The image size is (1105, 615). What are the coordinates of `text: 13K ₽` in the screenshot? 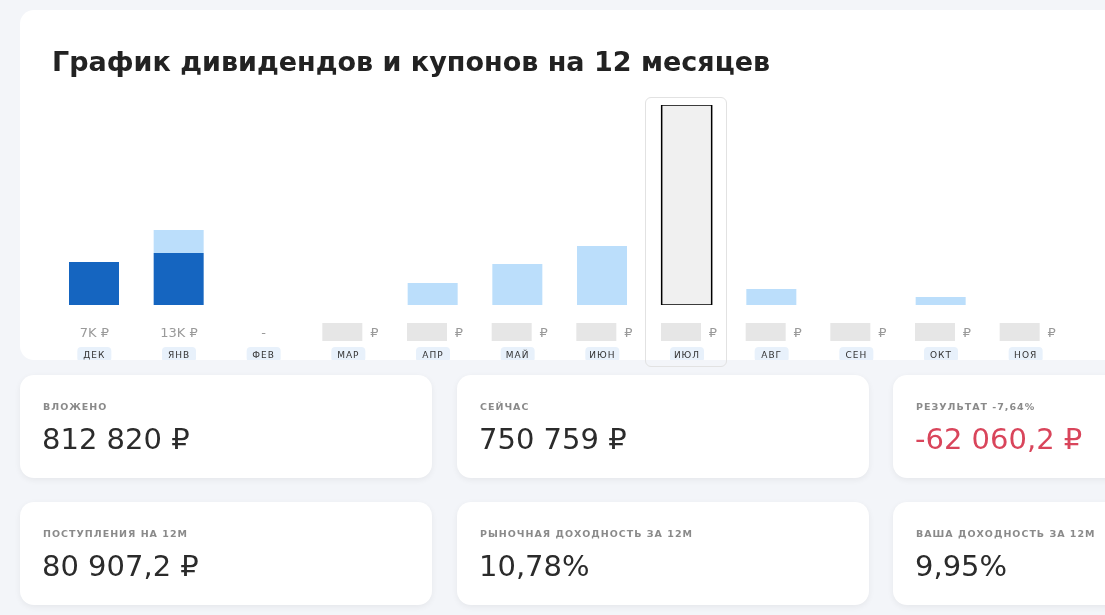 It's located at (179, 332).